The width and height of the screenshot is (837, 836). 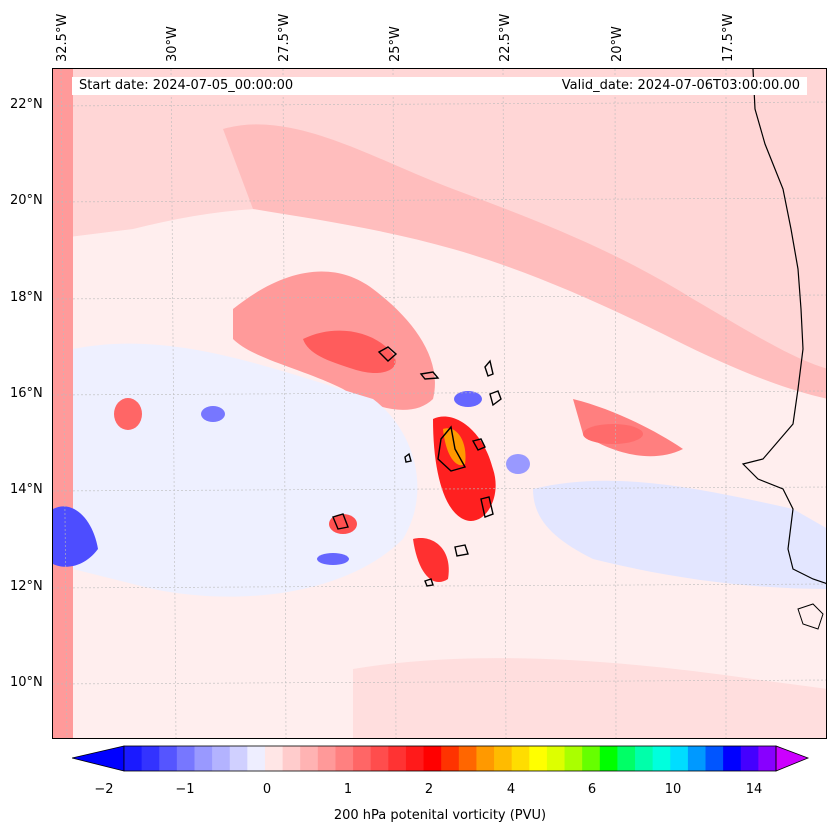 What do you see at coordinates (26, 489) in the screenshot?
I see `lat-label-14n: 14°N` at bounding box center [26, 489].